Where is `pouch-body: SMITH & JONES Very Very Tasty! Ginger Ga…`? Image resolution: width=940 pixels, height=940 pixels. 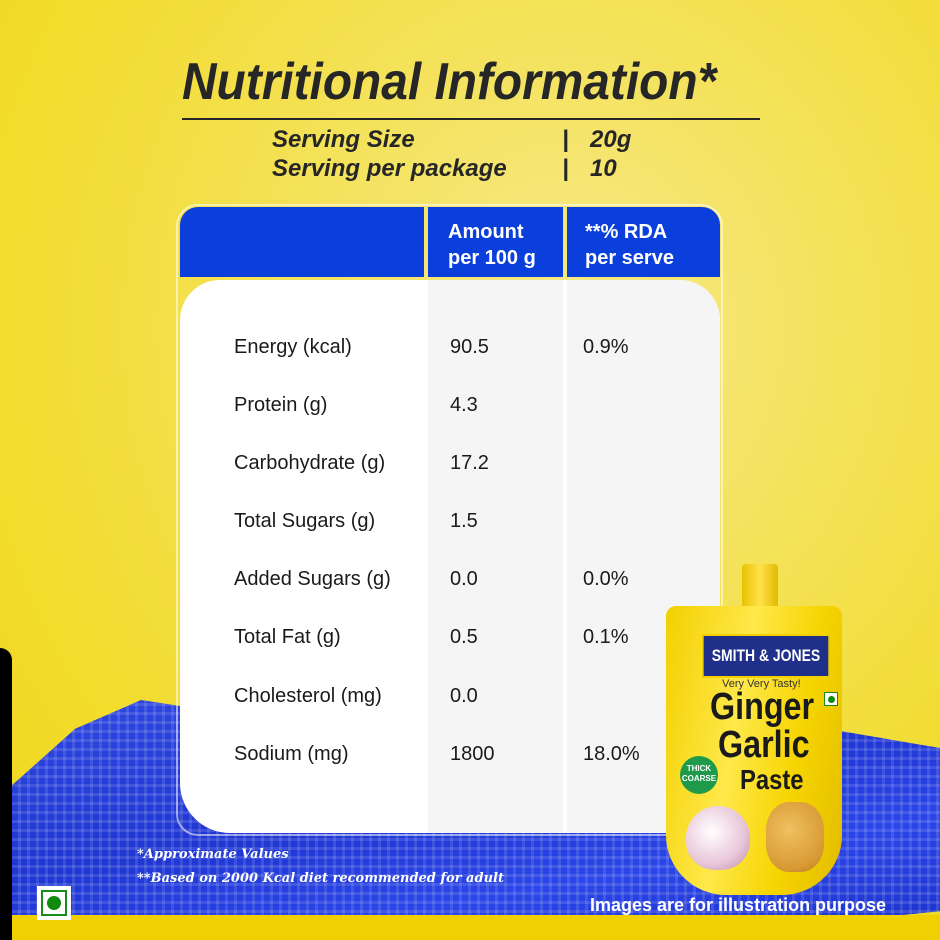
pouch-body: SMITH & JONES Very Very Tasty! Ginger Ga… is located at coordinates (754, 750).